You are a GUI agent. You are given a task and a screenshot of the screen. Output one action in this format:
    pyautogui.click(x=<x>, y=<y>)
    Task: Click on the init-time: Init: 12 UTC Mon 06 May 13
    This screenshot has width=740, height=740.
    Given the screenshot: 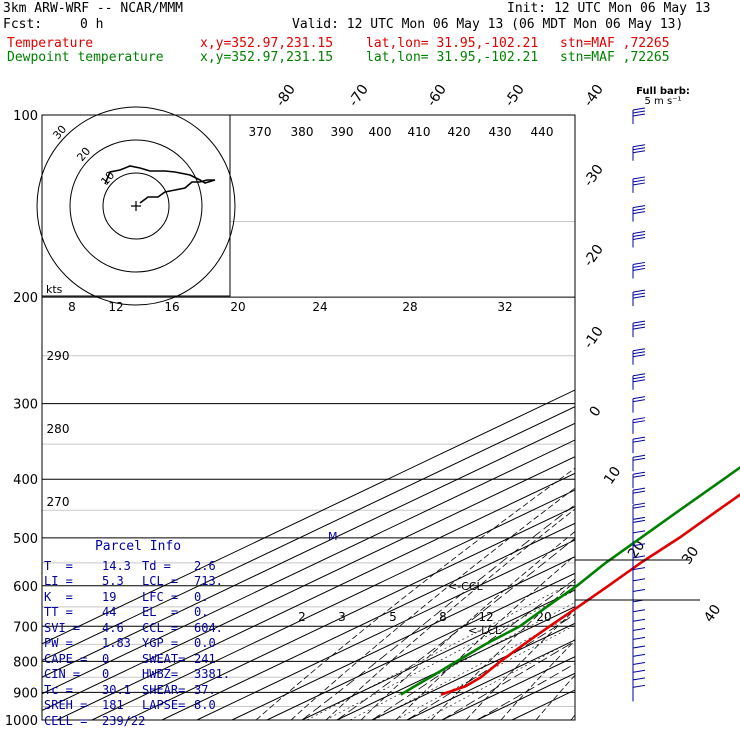 What is the action you would take?
    pyautogui.click(x=609, y=8)
    